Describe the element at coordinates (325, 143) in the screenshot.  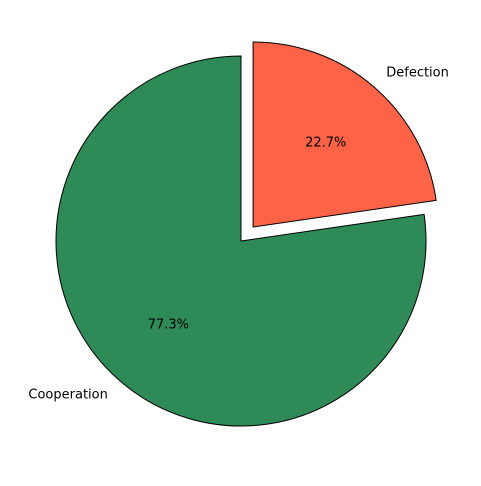
I see `pie-pct-label-defection: 22.7%` at that location.